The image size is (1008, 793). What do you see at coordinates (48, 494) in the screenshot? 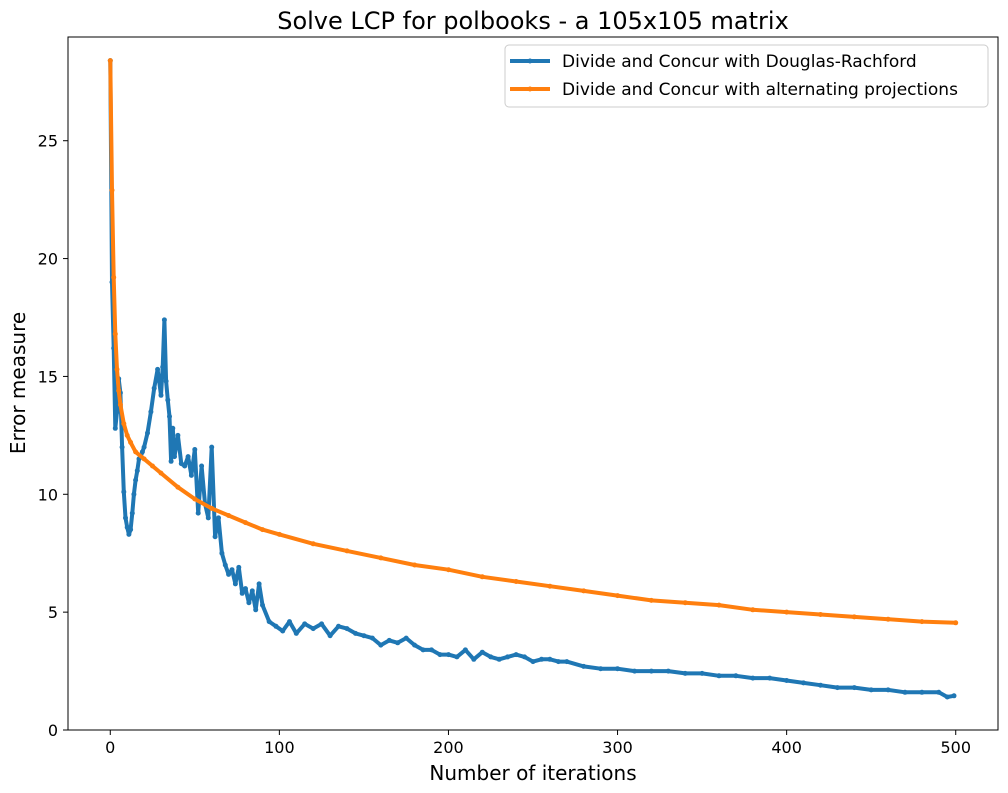
I see `y-tick-label: 10` at bounding box center [48, 494].